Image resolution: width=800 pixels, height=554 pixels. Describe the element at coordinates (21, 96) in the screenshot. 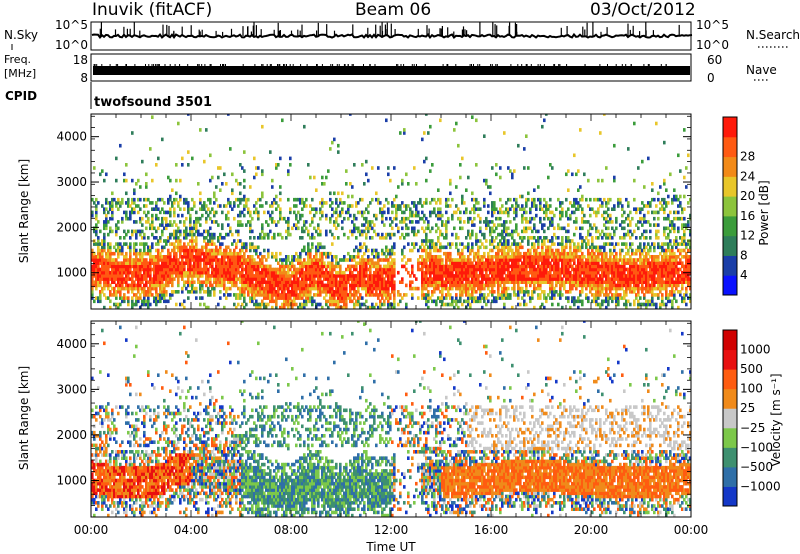

I see `cpid-label: CPID` at that location.